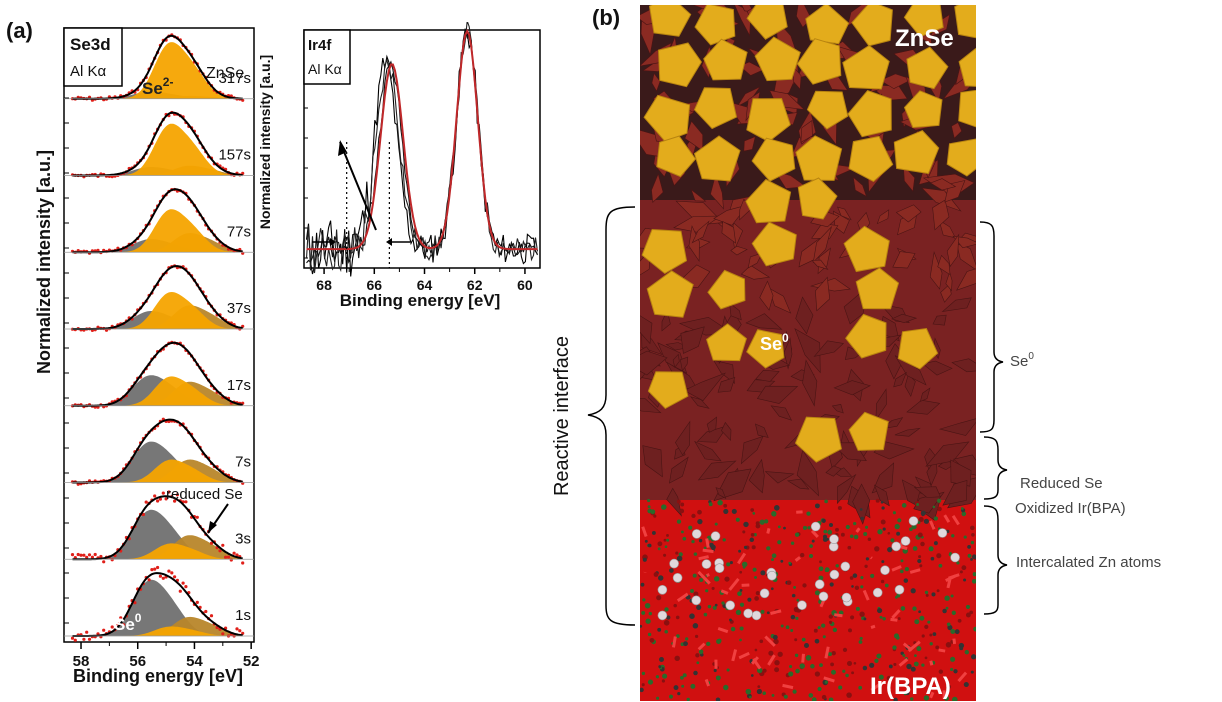  What do you see at coordinates (243, 615) in the screenshot?
I see `se3d-series-label: 1s` at bounding box center [243, 615].